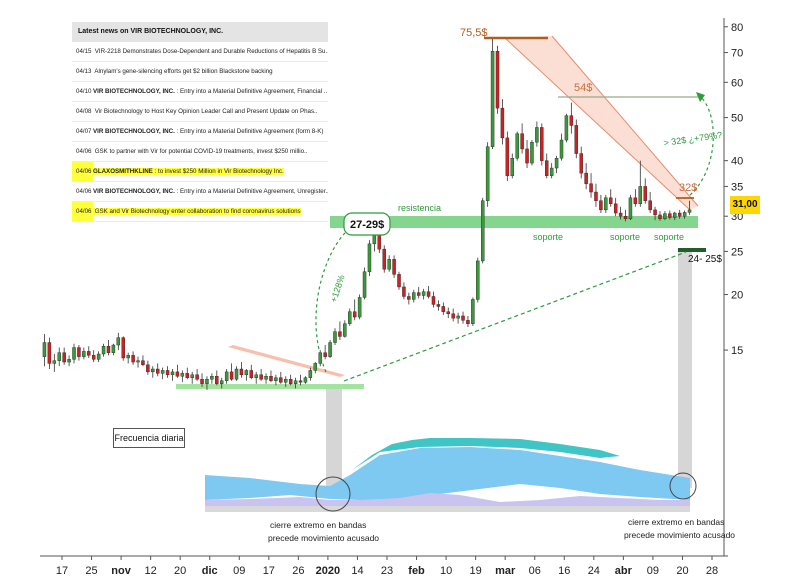  What do you see at coordinates (474, 33) in the screenshot?
I see `peak-label: 75,5$` at bounding box center [474, 33].